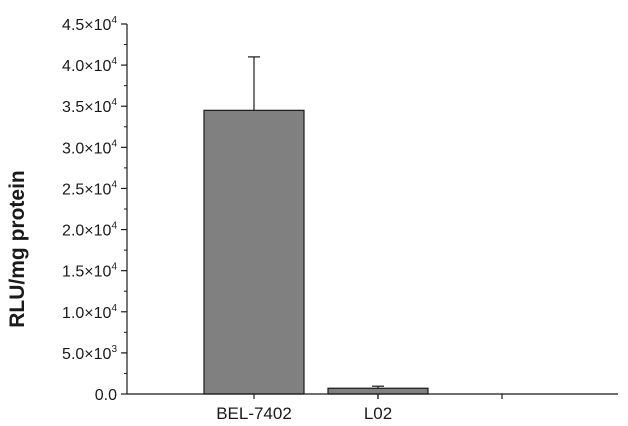 The height and width of the screenshot is (426, 628). What do you see at coordinates (378, 391) in the screenshot?
I see `bar-l02` at bounding box center [378, 391].